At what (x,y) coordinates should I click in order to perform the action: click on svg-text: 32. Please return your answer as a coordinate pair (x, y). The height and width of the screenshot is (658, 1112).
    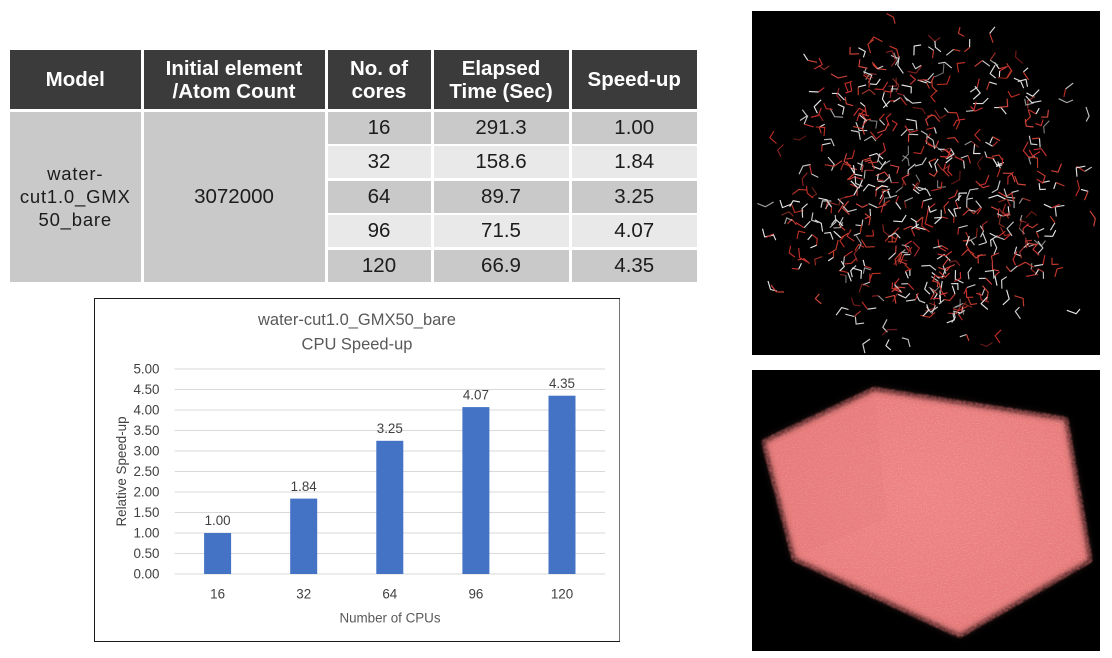
    Looking at the image, I should click on (303, 594).